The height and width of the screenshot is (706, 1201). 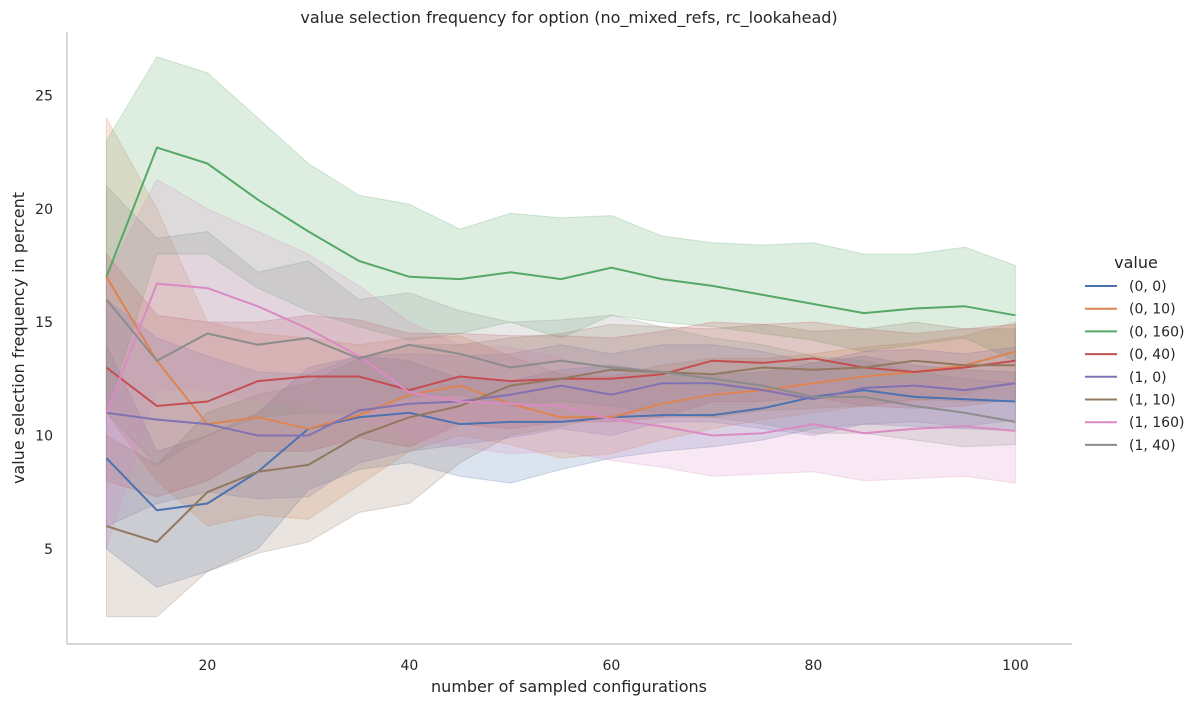 I want to click on y-tick-label: 25, so click(x=44, y=96).